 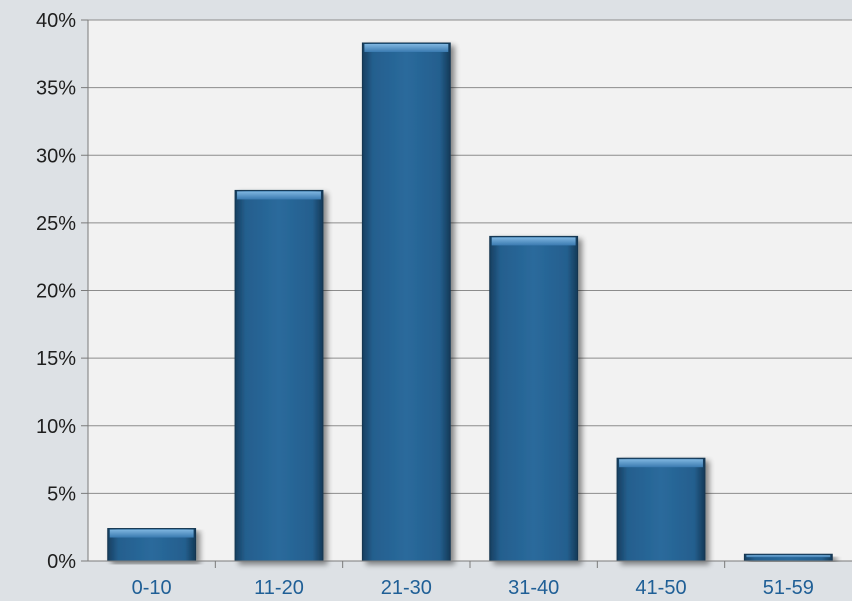 I want to click on y-tick-label: 5%, so click(x=61, y=494).